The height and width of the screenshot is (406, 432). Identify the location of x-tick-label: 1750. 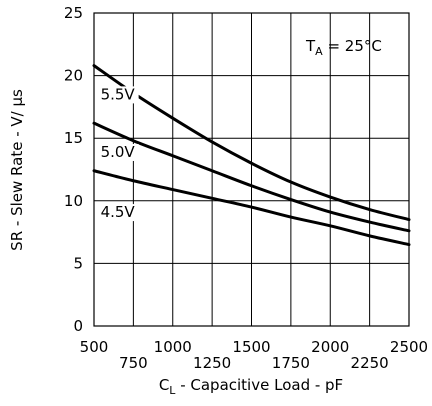
(291, 363).